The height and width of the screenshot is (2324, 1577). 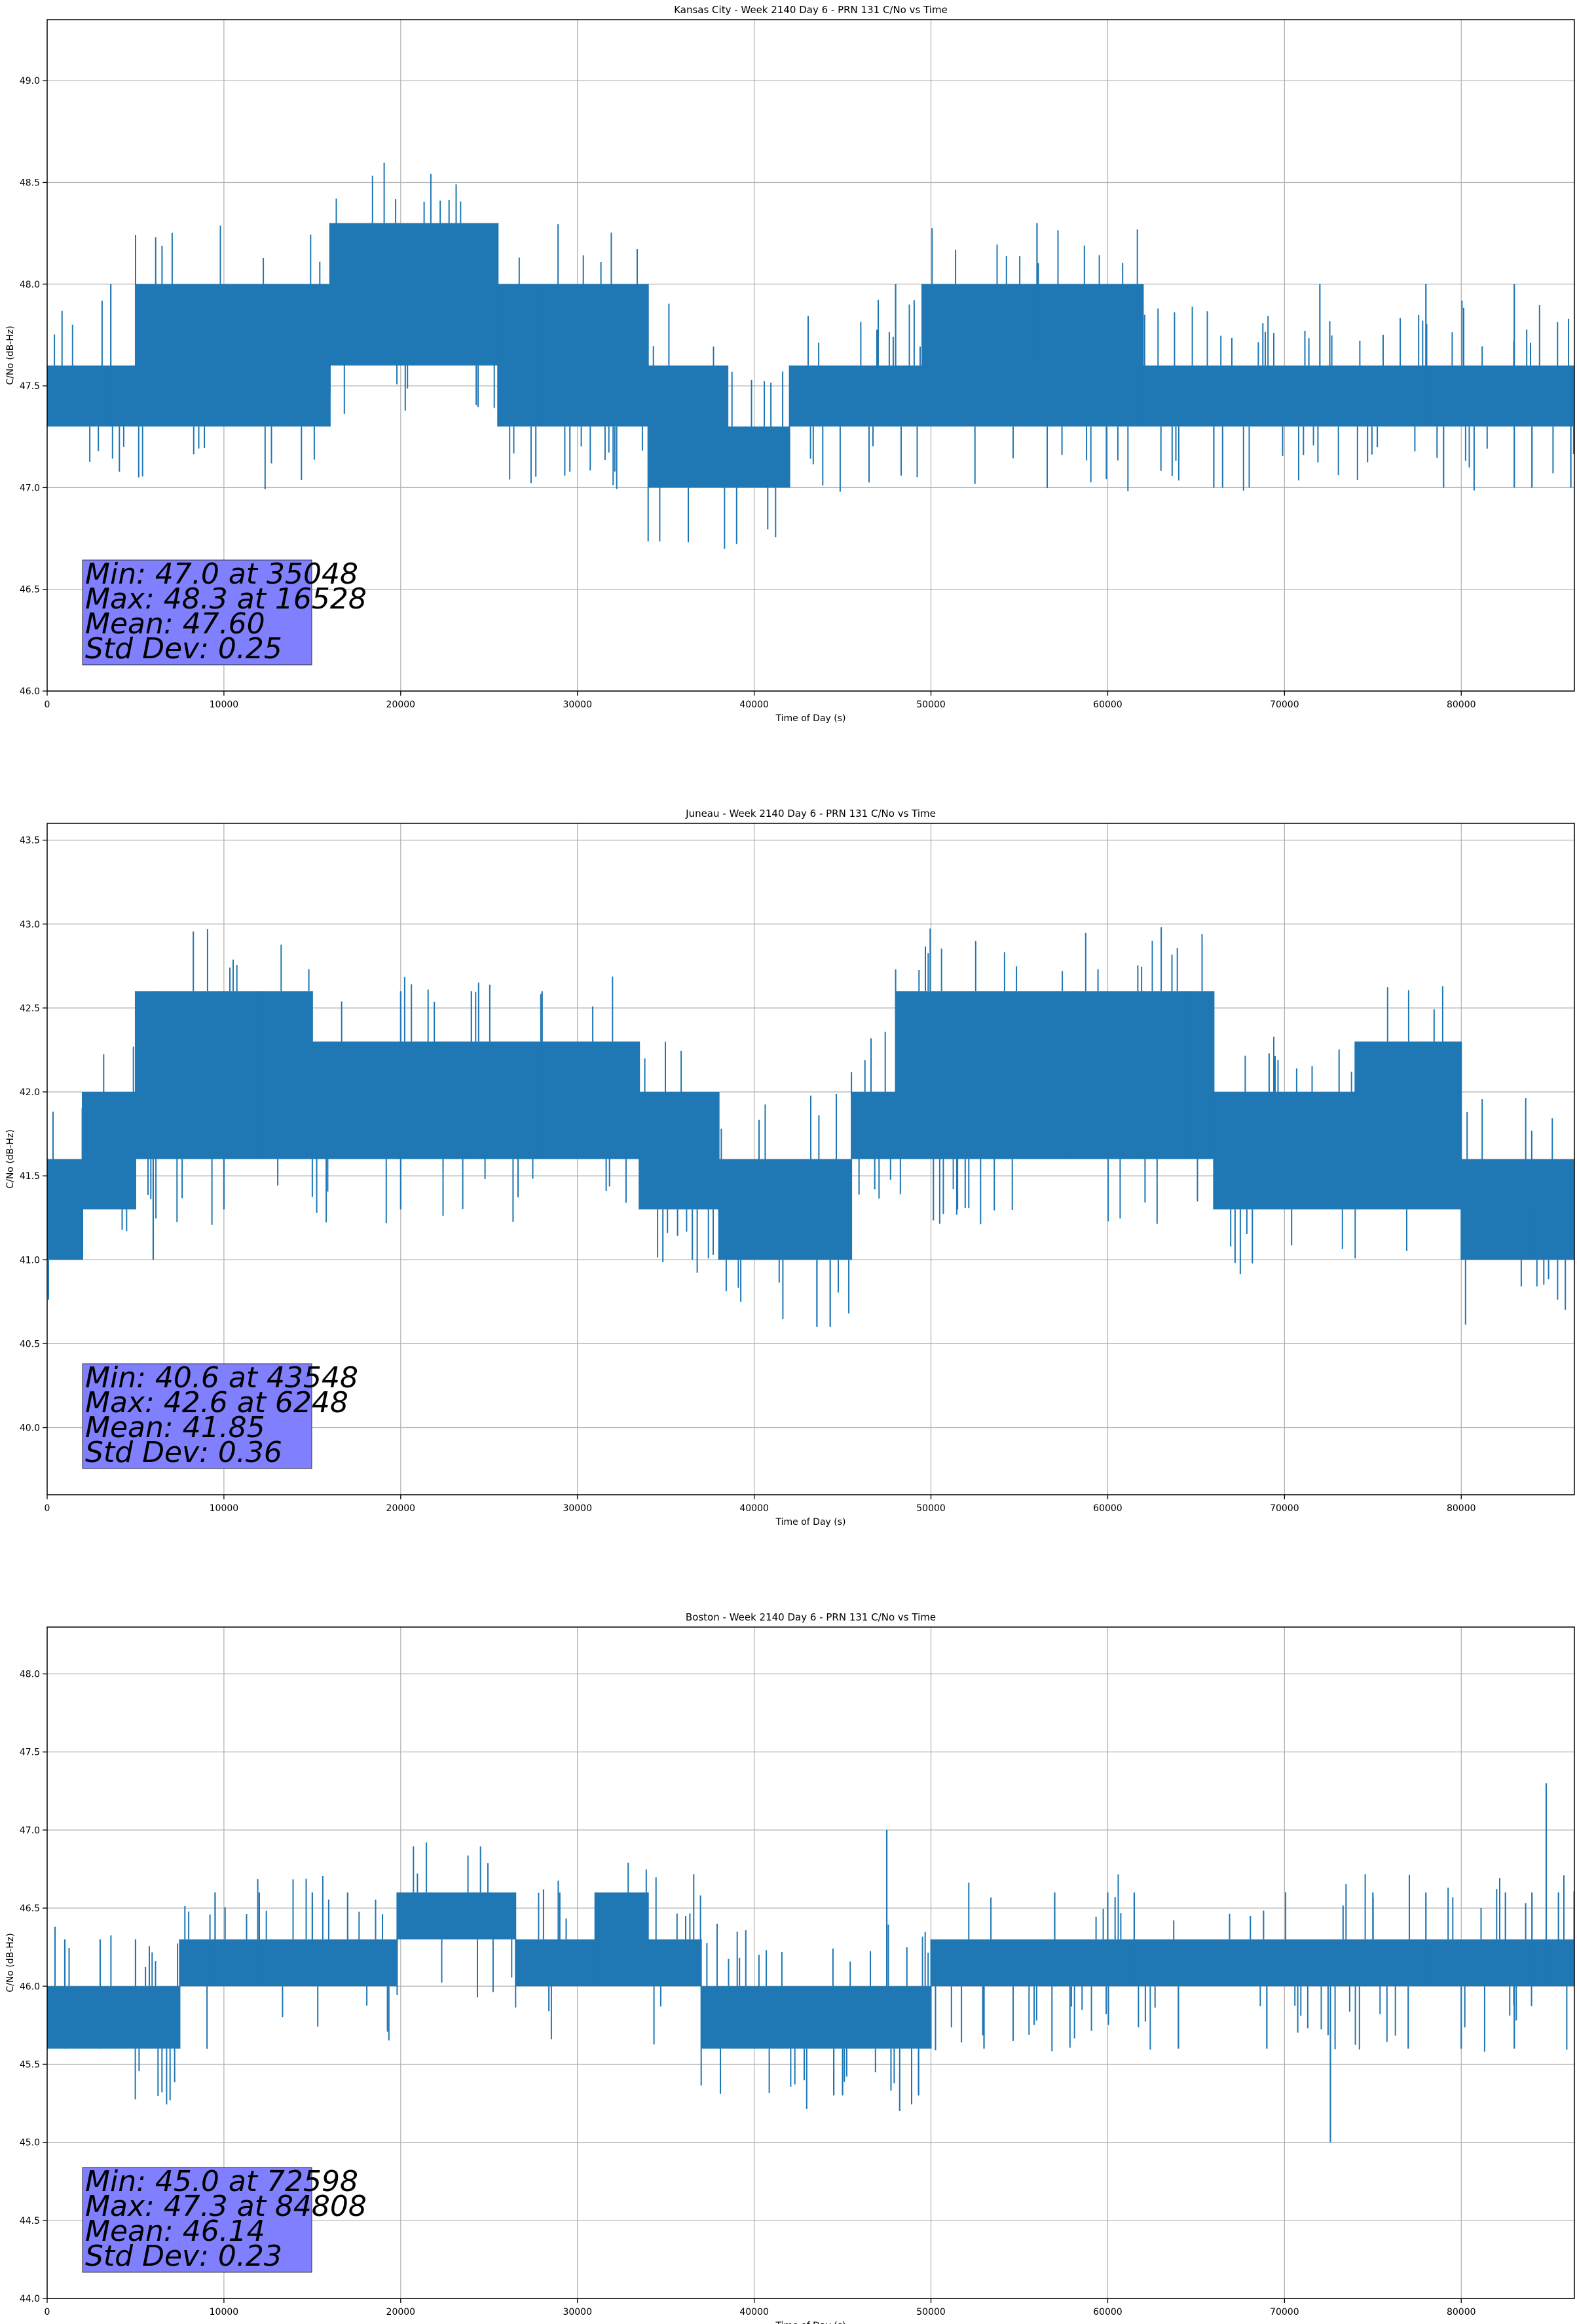 What do you see at coordinates (226, 599) in the screenshot?
I see `stats-max: Max: 48.3 at 16528` at bounding box center [226, 599].